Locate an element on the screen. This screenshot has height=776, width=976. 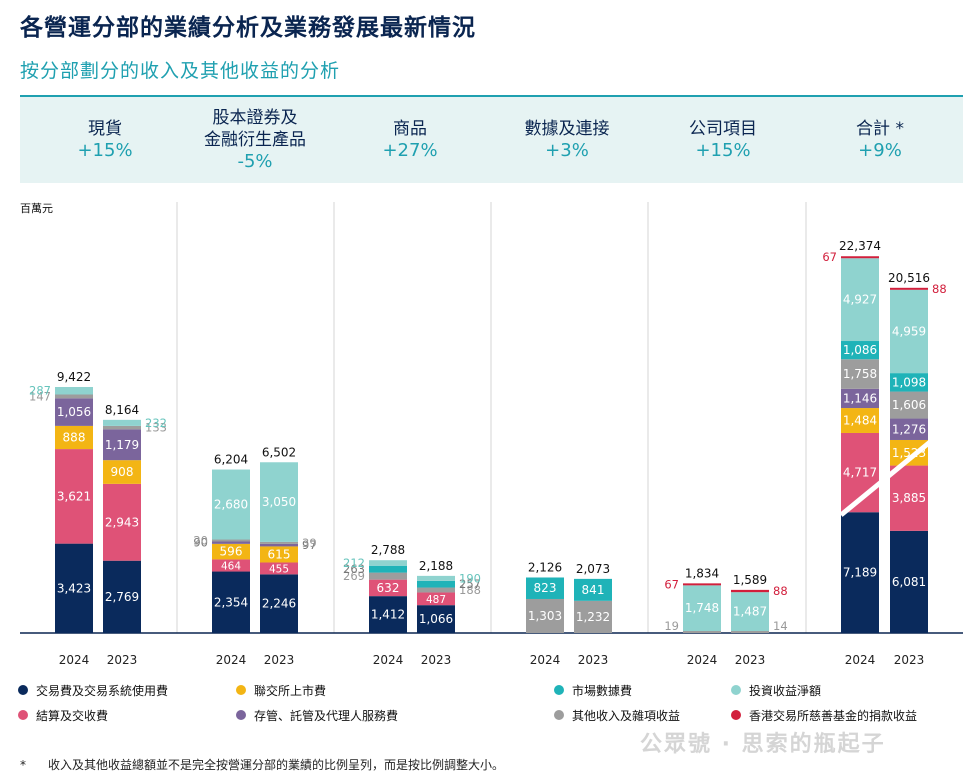
segment-header-corporate: 公司項目 +15% is located at coordinates (723, 140).